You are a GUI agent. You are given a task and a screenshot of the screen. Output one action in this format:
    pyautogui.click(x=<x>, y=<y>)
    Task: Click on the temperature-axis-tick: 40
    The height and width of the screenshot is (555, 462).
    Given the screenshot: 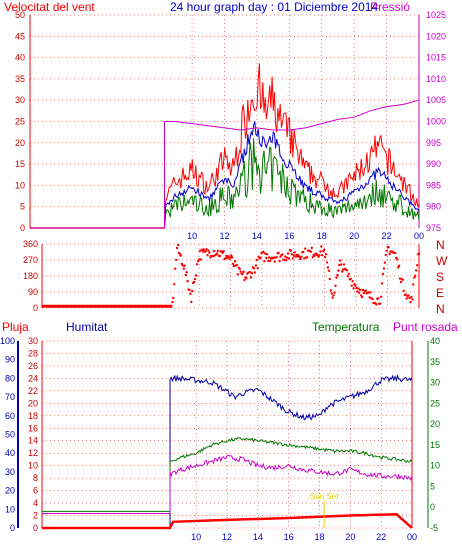 What is the action you would take?
    pyautogui.click(x=435, y=341)
    